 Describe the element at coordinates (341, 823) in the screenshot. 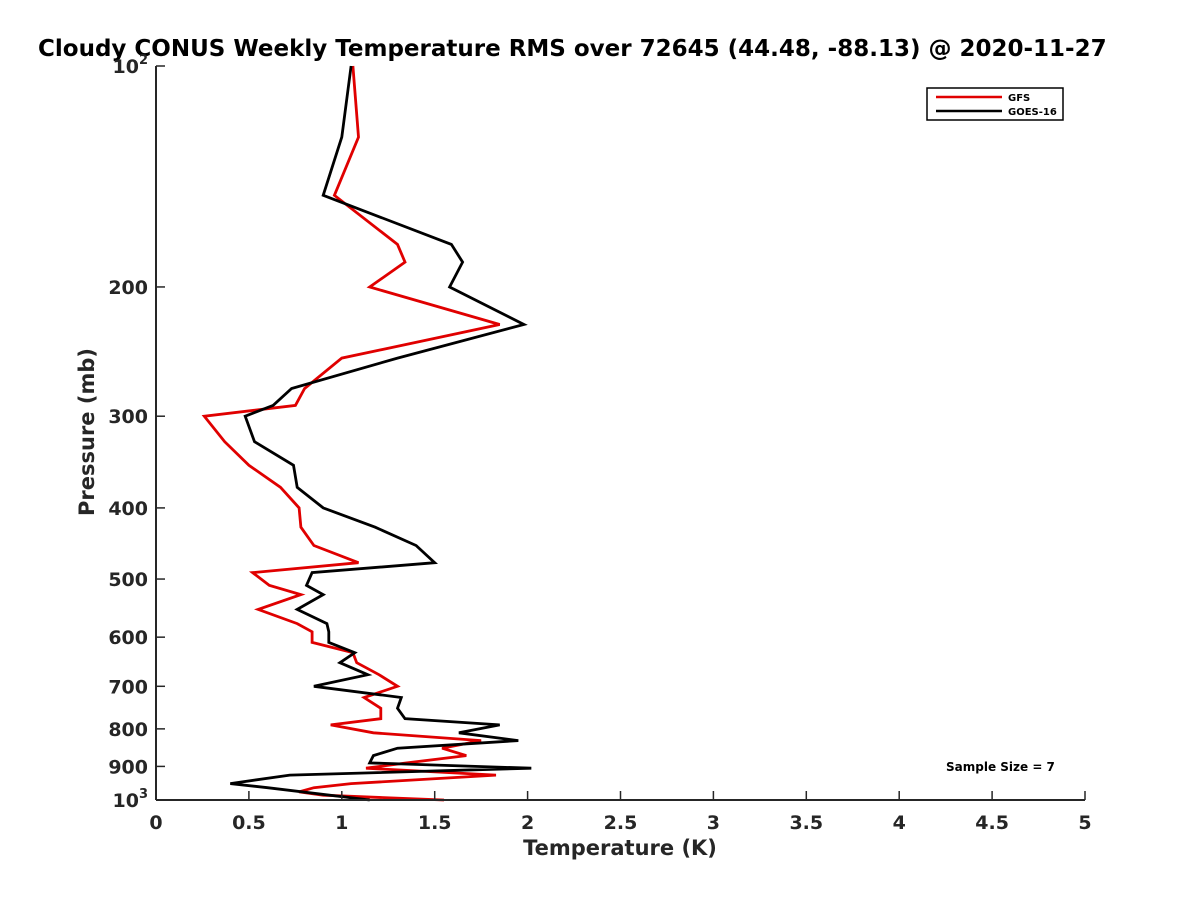

I see `x-tick-label: 1` at that location.